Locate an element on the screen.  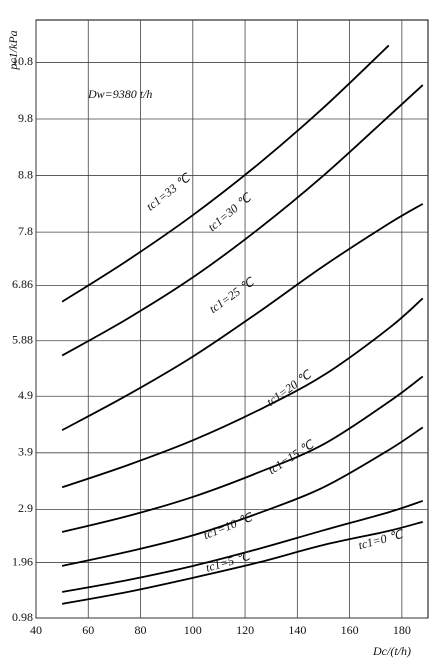
curve-label: tc1=15 ℃ is located at coordinates (291, 457).